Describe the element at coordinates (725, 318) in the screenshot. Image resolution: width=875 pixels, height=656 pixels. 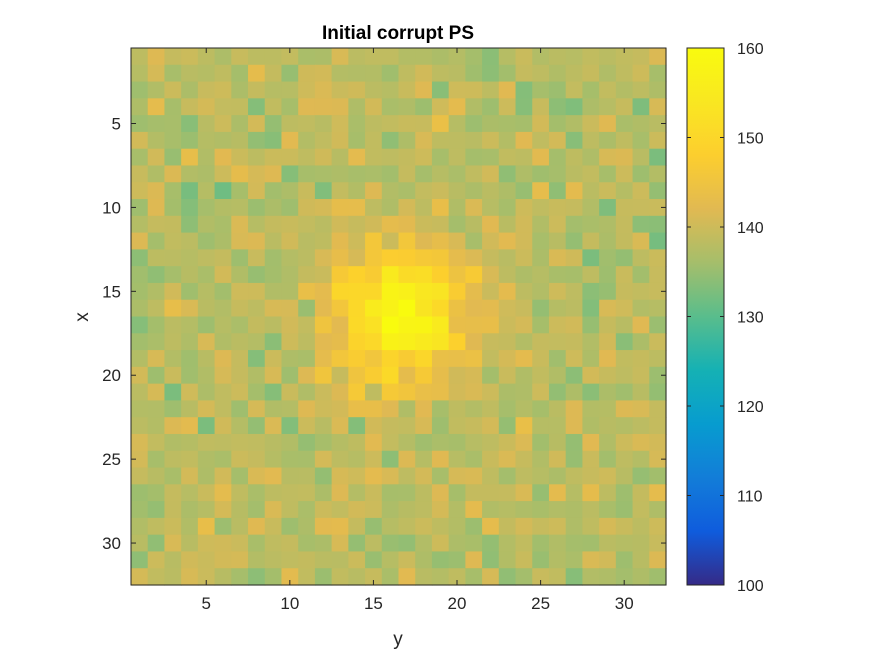
I see `colorbar-ticks: 100 110 120 130 140 150 160` at that location.